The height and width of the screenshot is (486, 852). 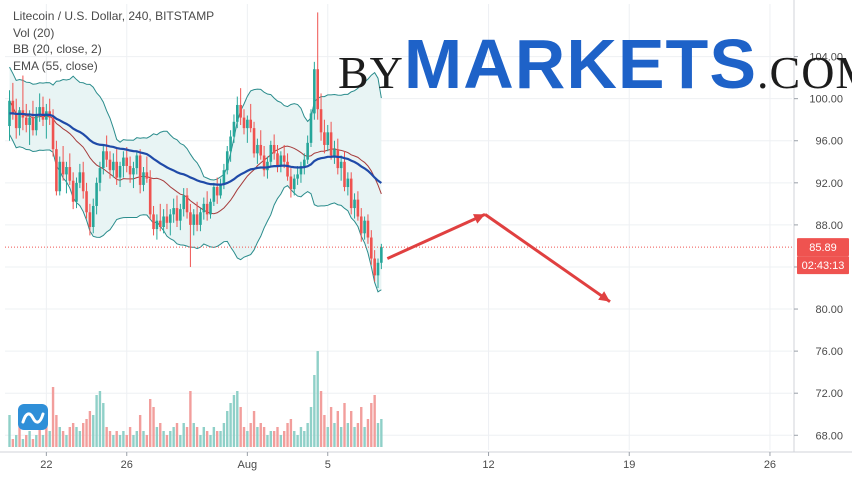 I want to click on x-tick-label: 19, so click(x=629, y=465).